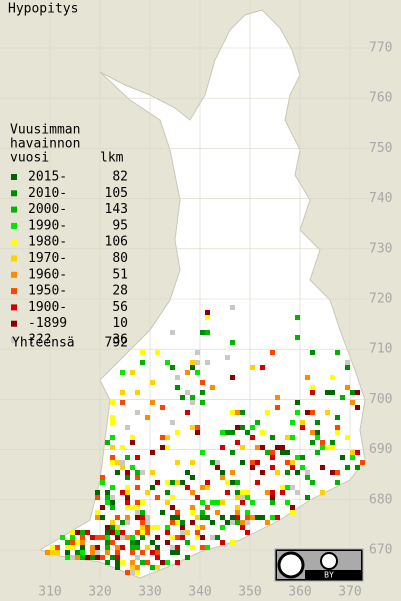  Describe the element at coordinates (47, 323) in the screenshot. I see `legend-label: -1899` at that location.